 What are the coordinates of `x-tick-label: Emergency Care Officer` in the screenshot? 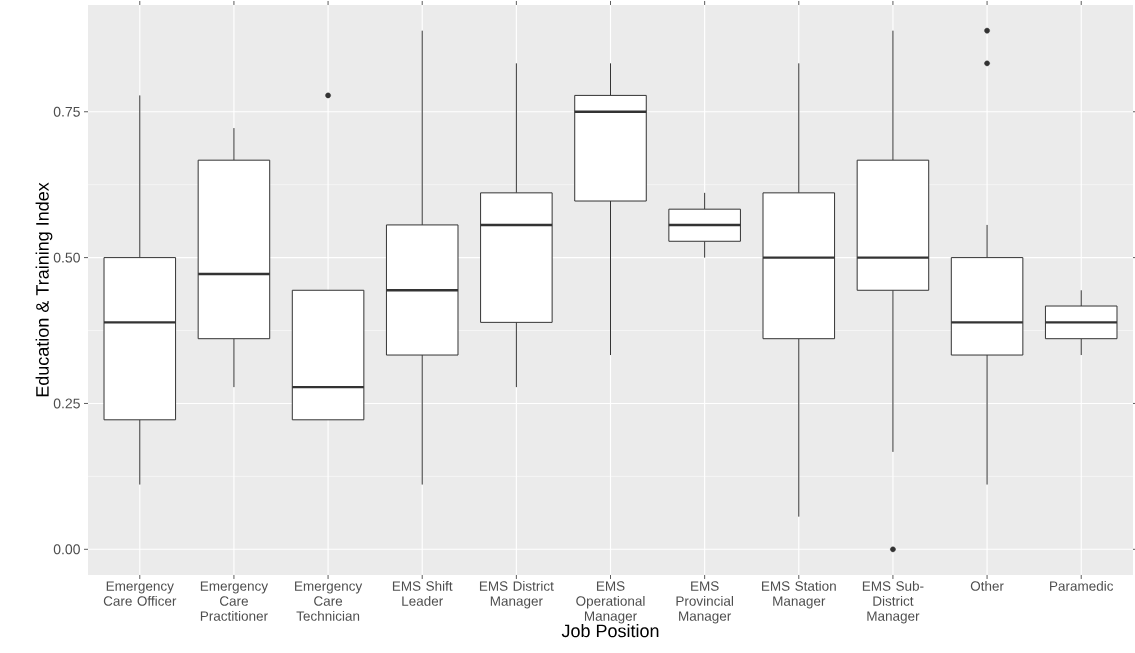 It's located at (140, 593).